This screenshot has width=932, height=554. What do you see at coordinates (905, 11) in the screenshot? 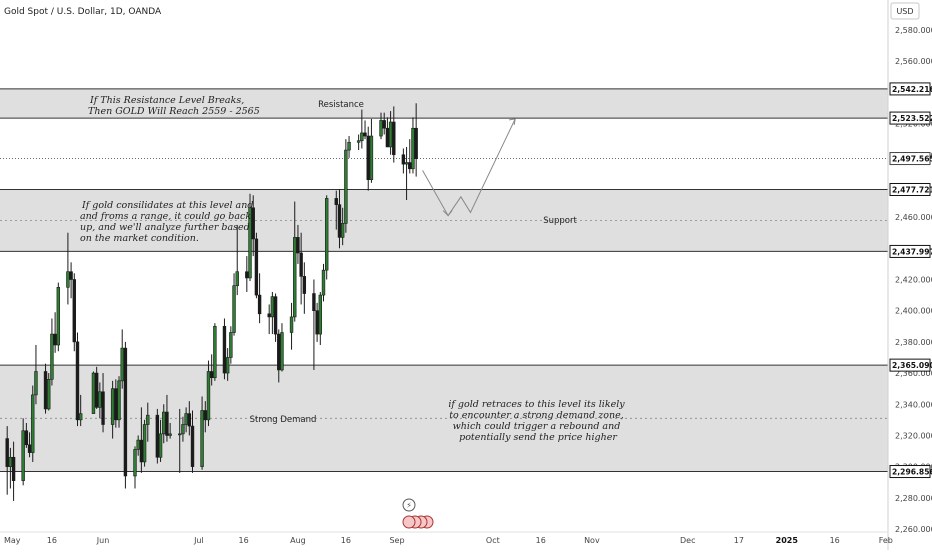
I see `currency-badge` at bounding box center [905, 11].